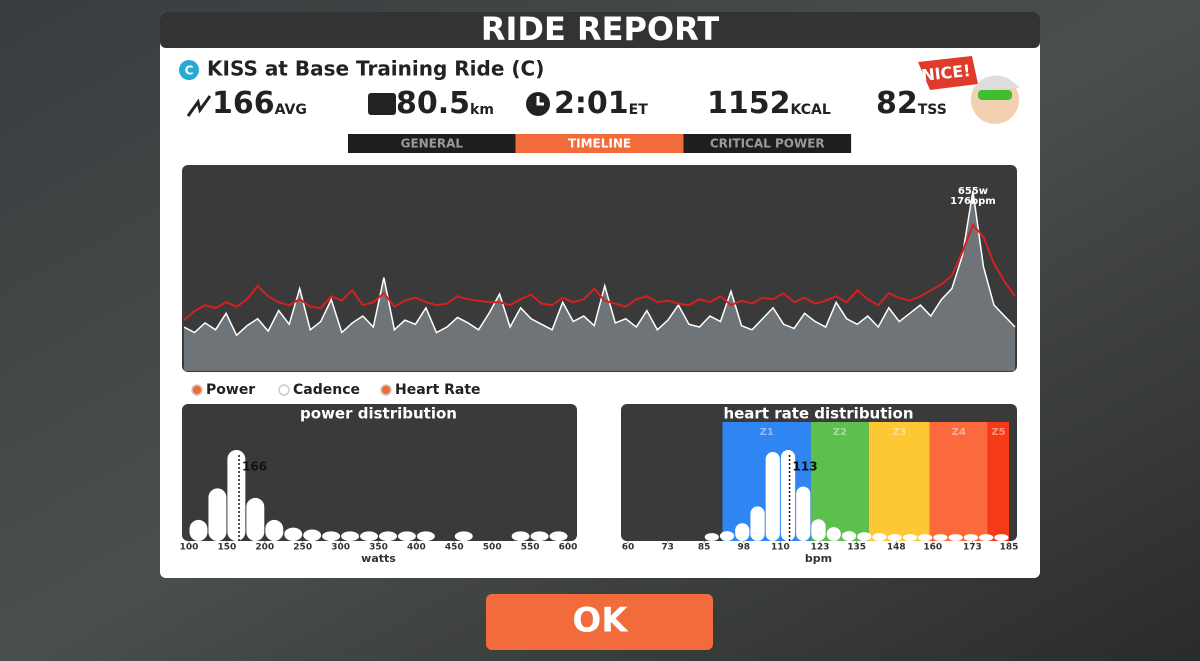 The image size is (1200, 661). What do you see at coordinates (568, 548) in the screenshot?
I see `x-tick-label: 600` at bounding box center [568, 548].